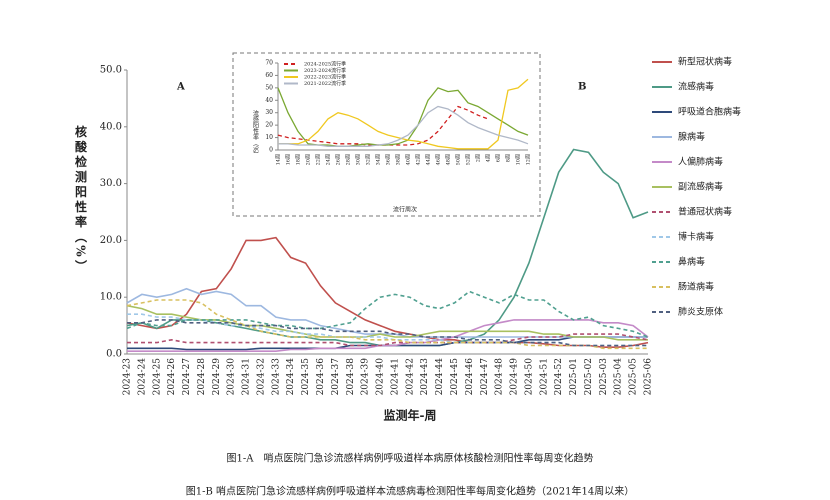  Describe the element at coordinates (582, 87) in the screenshot. I see `panel-label: B` at that location.